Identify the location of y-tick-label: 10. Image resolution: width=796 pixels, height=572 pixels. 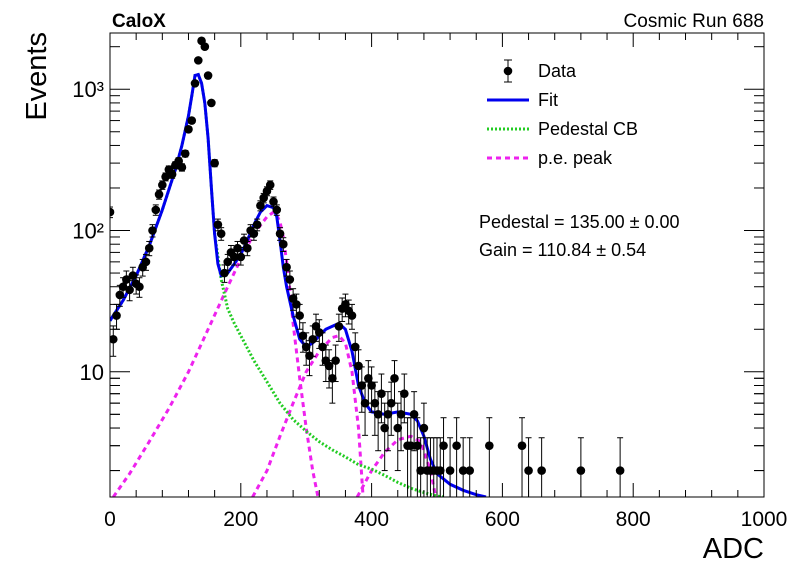
(92, 372).